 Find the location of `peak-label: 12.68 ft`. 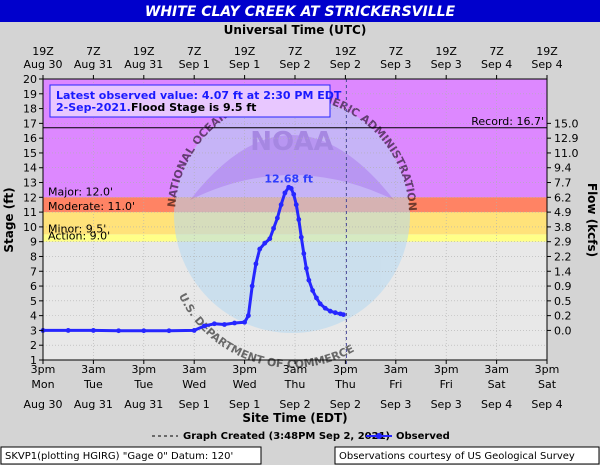

peak-label: 12.68 ft is located at coordinates (288, 178).